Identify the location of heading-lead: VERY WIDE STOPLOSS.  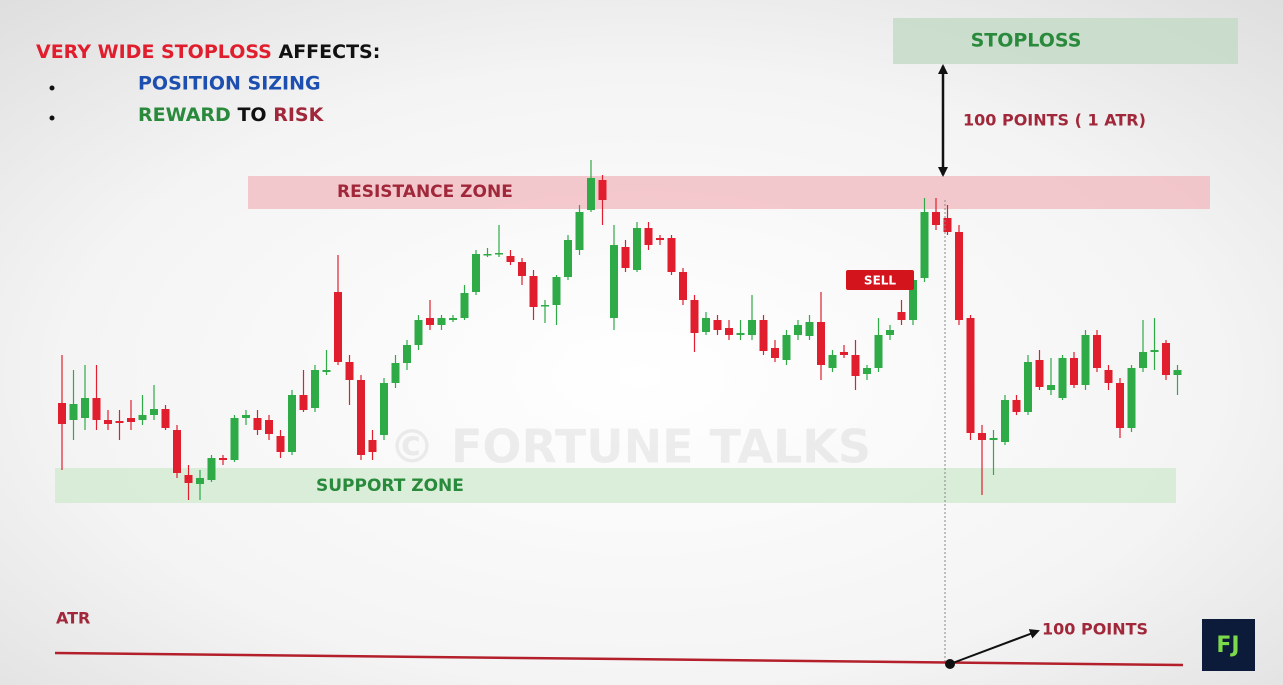
(154, 52).